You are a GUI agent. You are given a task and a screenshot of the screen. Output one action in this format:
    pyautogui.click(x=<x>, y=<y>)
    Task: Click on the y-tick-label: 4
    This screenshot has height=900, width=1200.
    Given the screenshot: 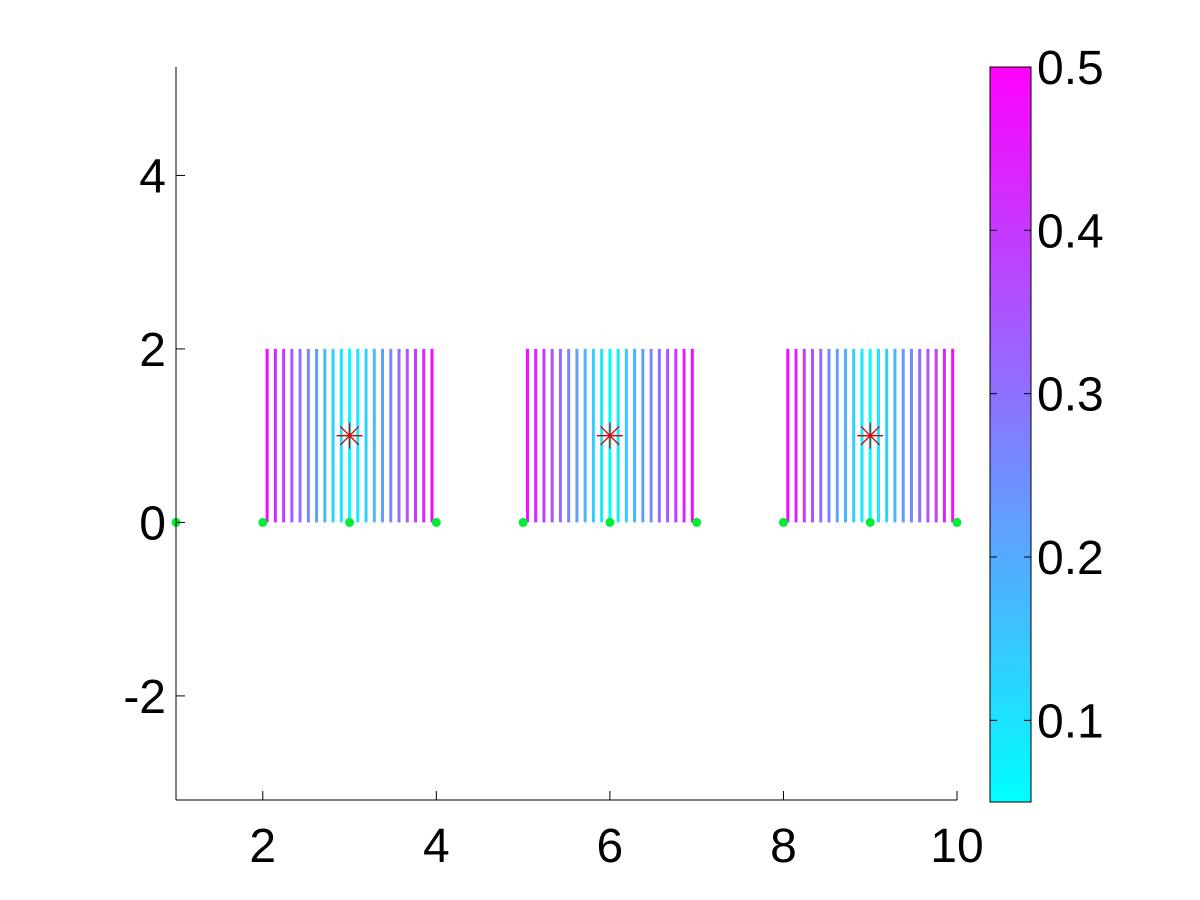 What is the action you would take?
    pyautogui.click(x=152, y=176)
    